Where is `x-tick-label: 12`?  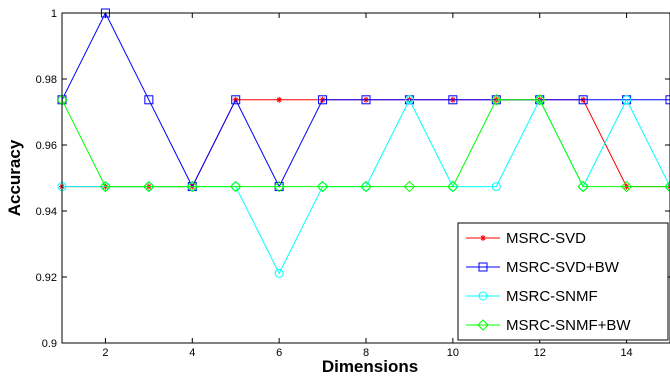 x-tick-label: 12 is located at coordinates (540, 353).